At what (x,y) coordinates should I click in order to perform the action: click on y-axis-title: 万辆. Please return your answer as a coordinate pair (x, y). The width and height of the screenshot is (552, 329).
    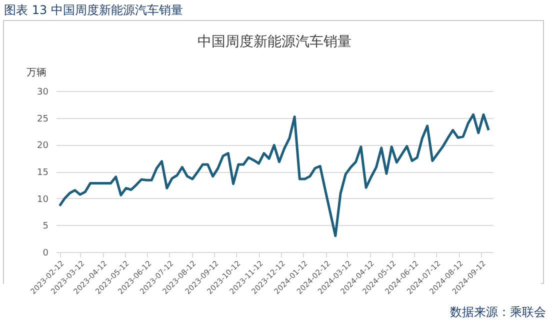
    Looking at the image, I should click on (36, 72).